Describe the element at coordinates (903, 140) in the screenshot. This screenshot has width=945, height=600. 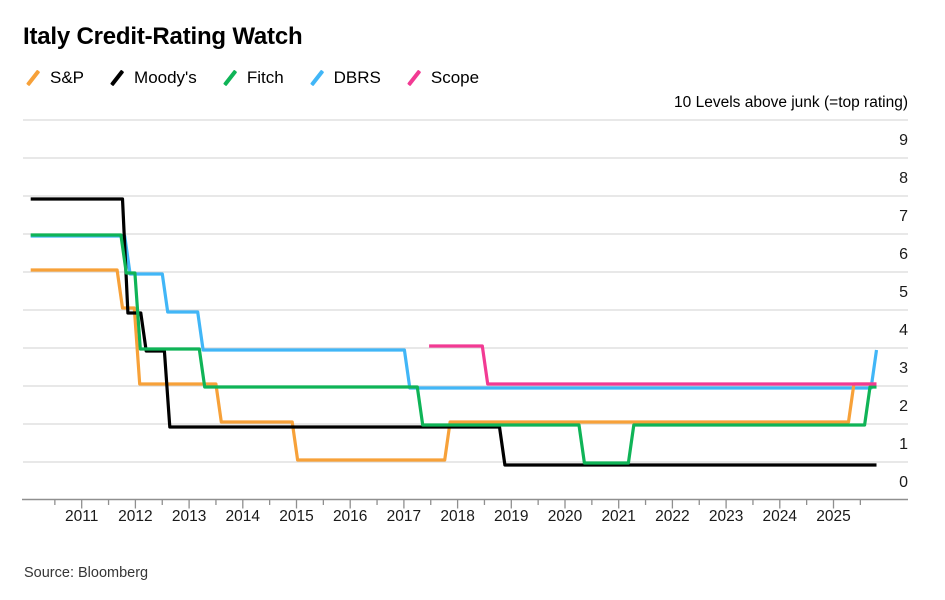
I see `y-tick-label-9: 9` at that location.